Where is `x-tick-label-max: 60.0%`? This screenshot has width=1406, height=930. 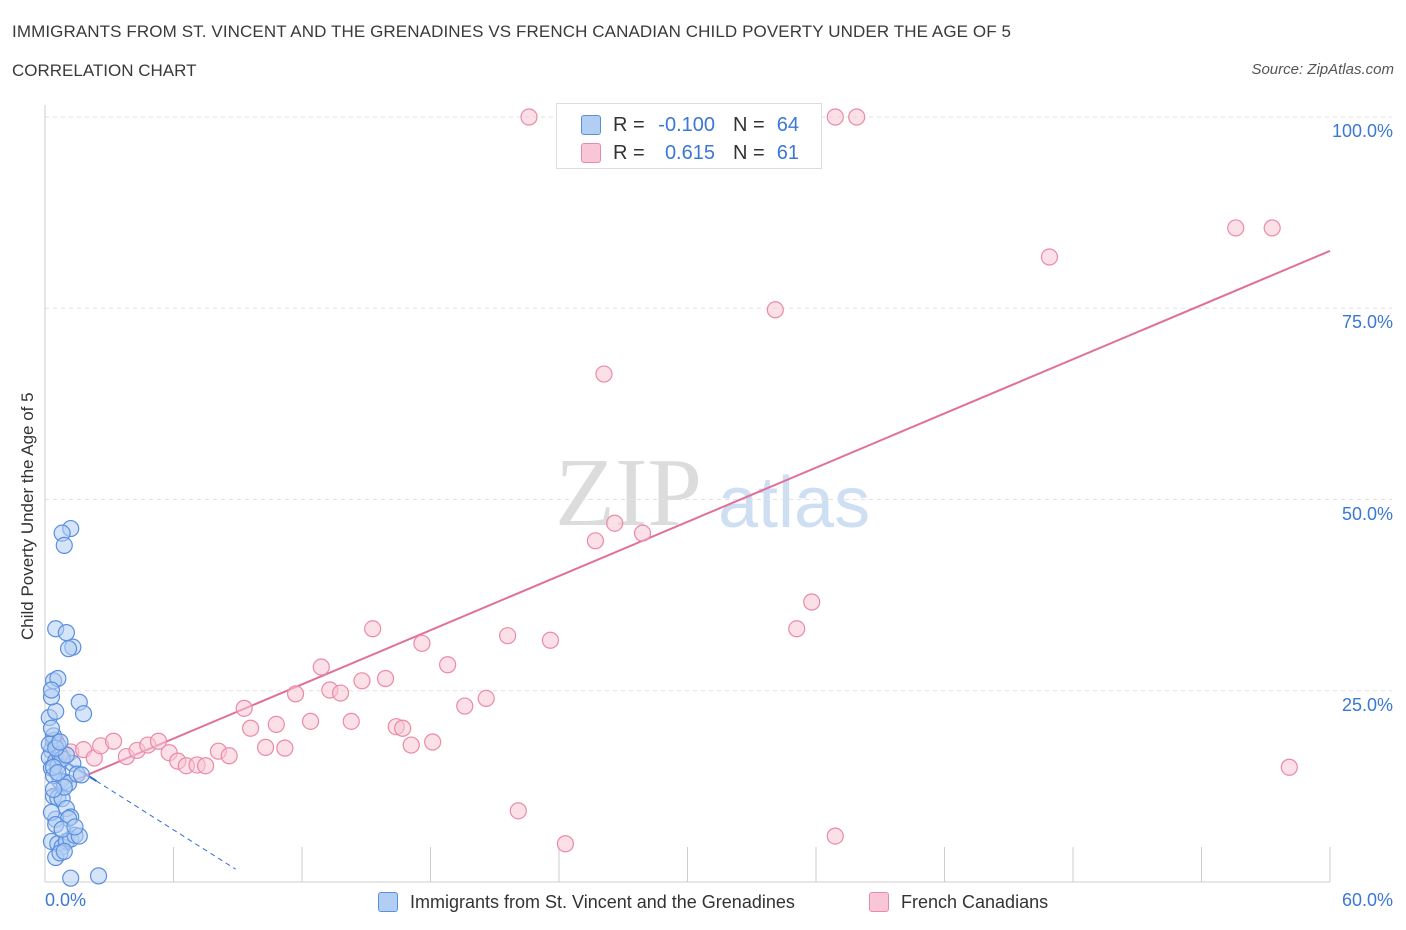 x-tick-label-max: 60.0% is located at coordinates (1367, 900).